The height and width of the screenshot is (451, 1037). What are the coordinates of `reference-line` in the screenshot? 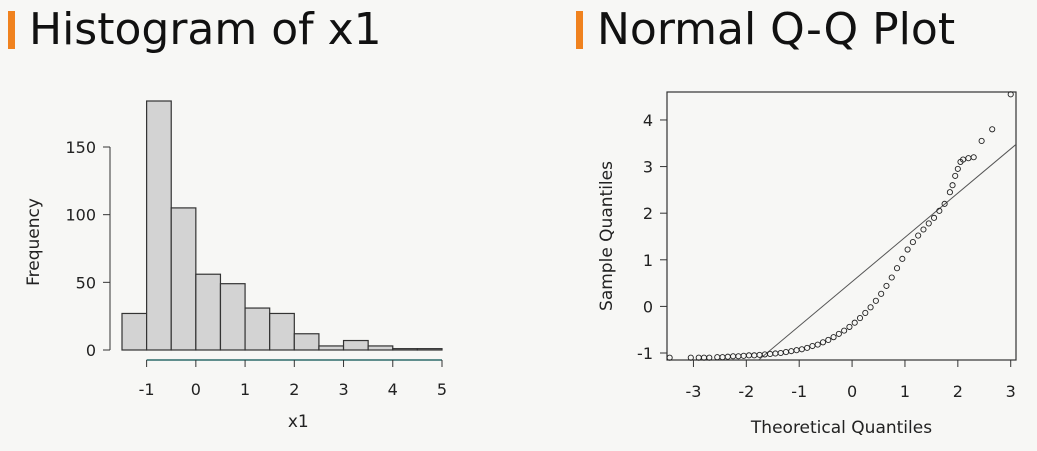 It's located at (886, 252).